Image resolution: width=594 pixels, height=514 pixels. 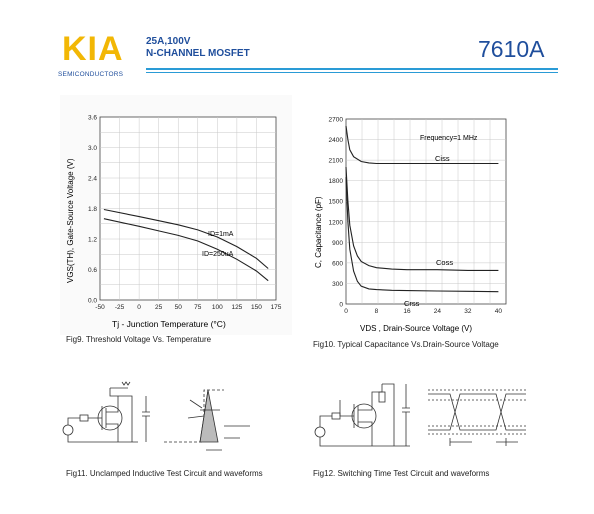 What do you see at coordinates (336, 161) in the screenshot?
I see `y-tick-label: 2100` at bounding box center [336, 161].